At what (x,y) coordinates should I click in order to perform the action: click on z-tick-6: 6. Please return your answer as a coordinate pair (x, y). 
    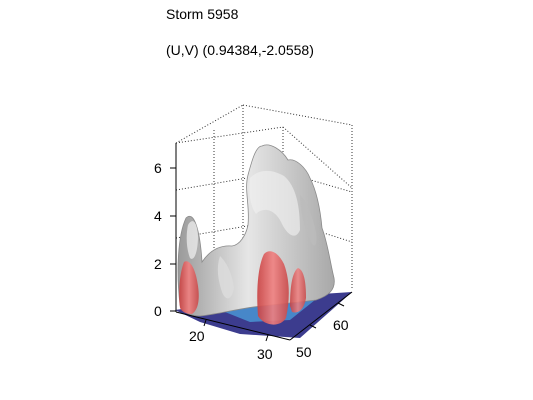
    Looking at the image, I should click on (158, 168).